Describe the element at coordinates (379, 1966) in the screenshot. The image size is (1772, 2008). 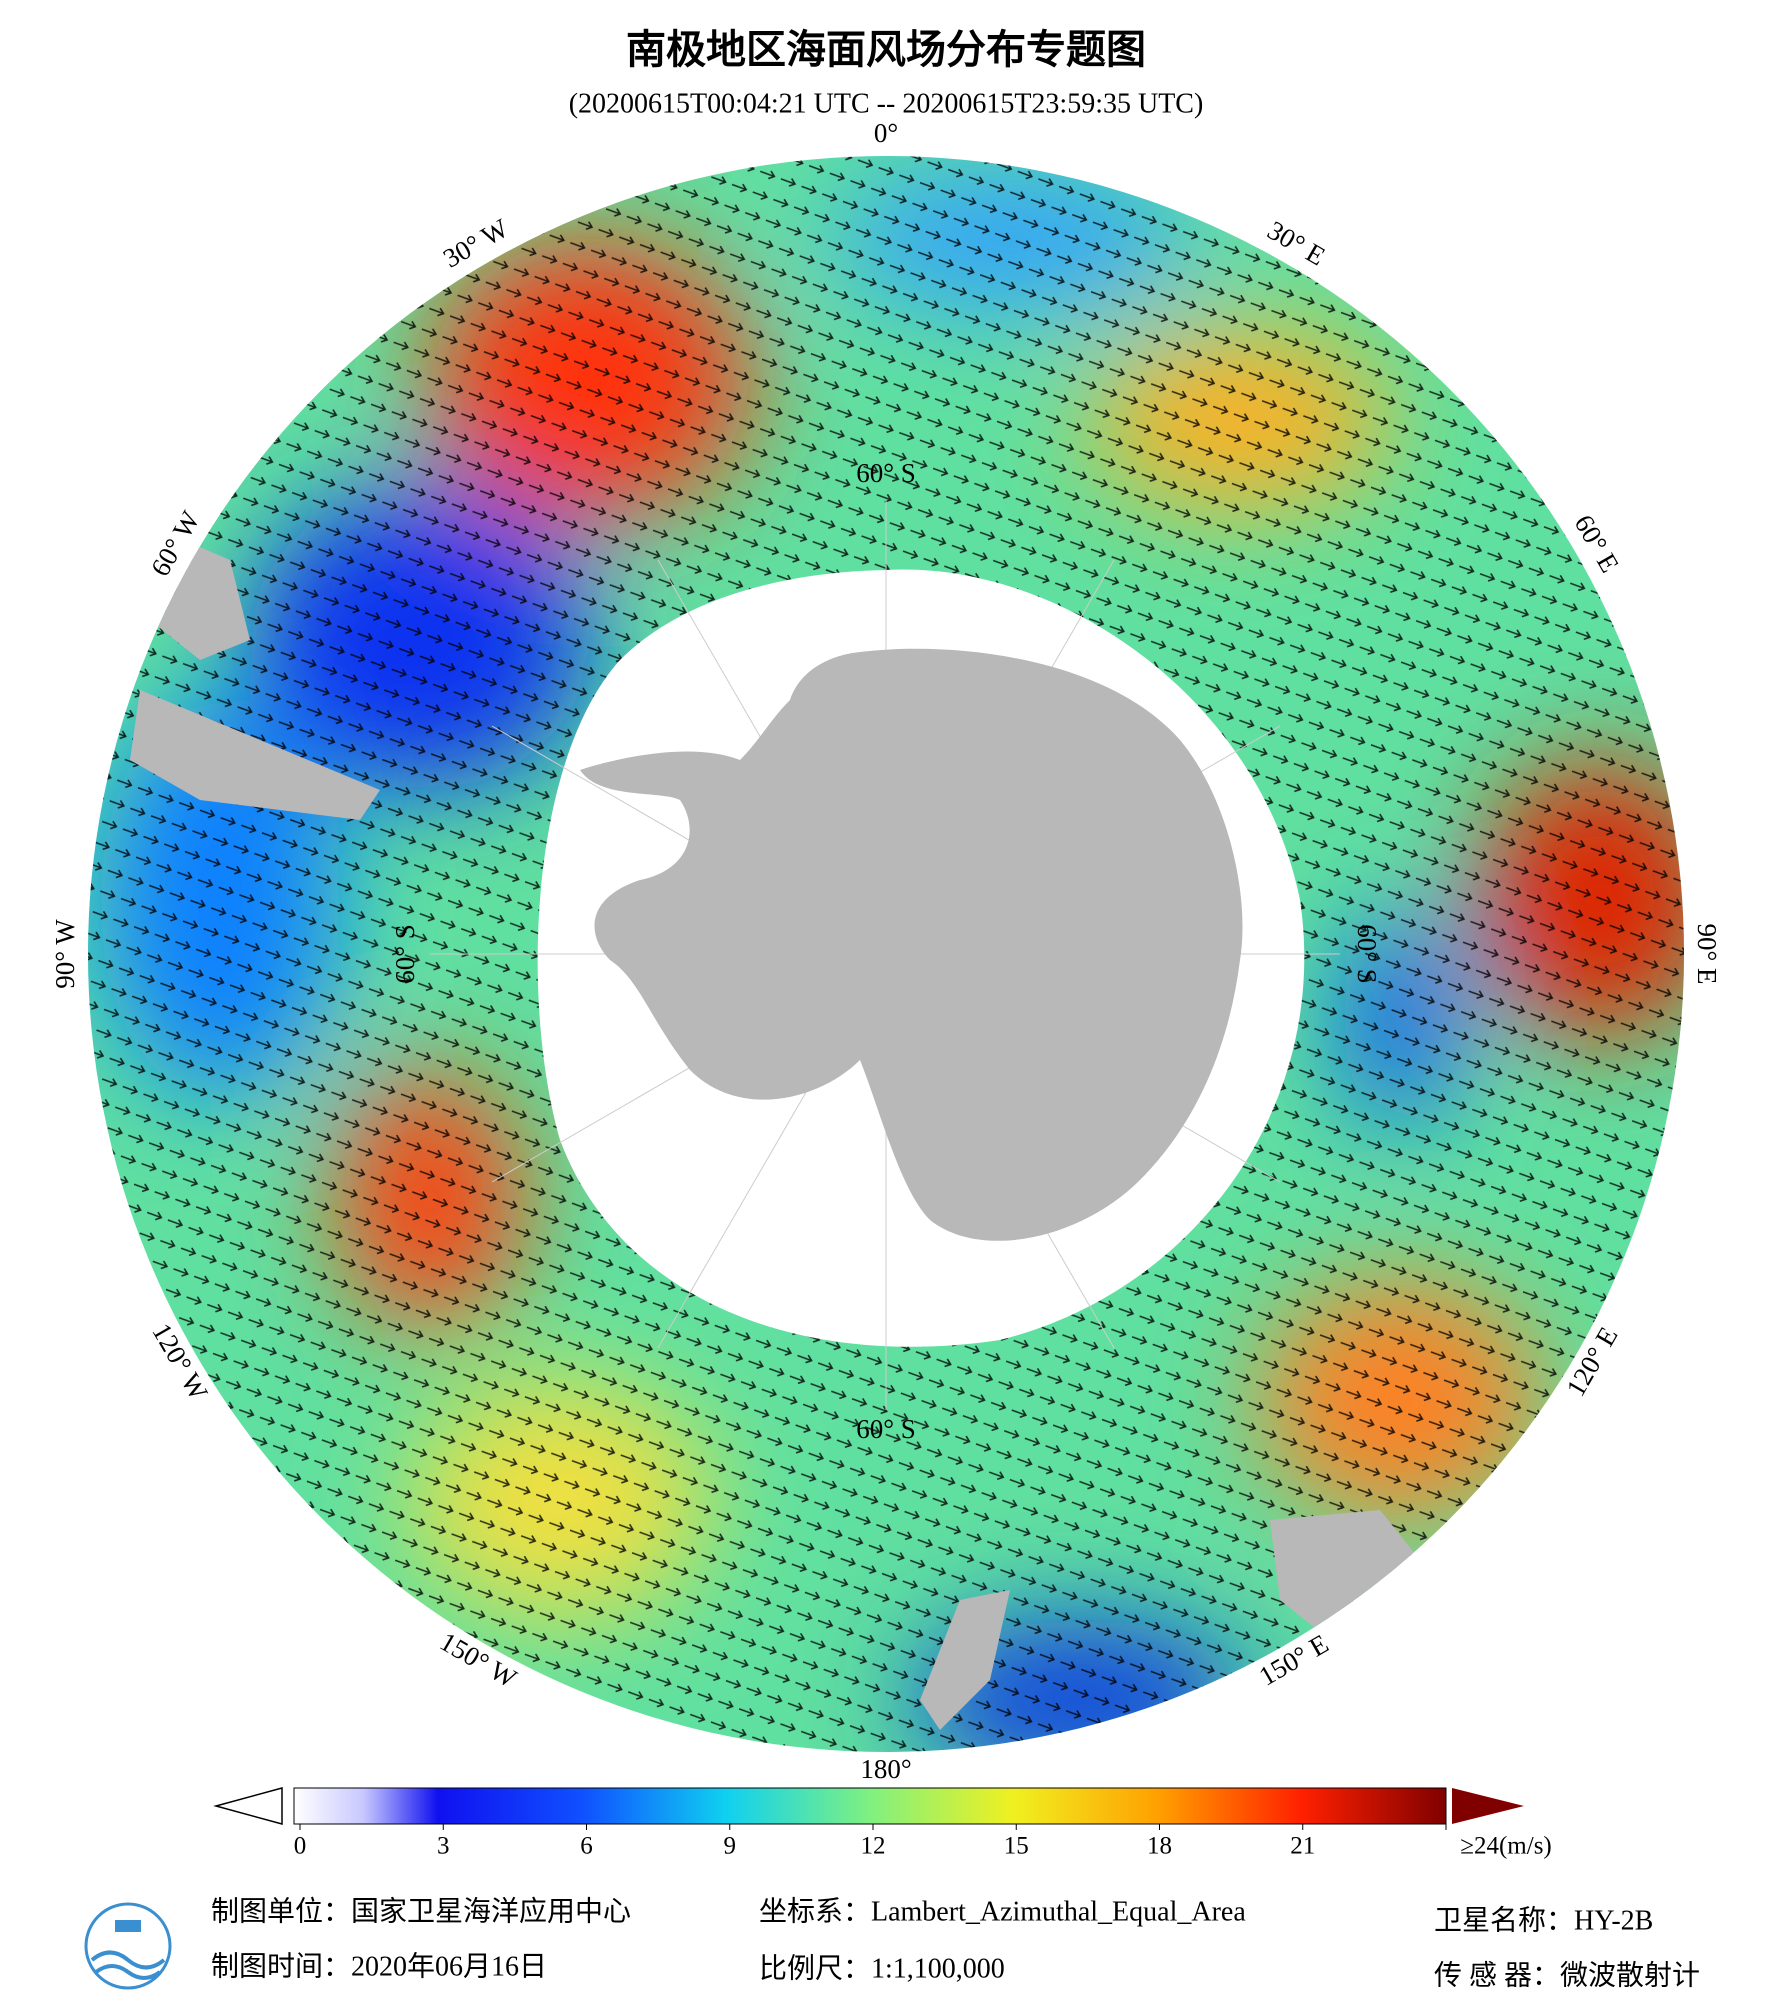
I see `footer-date: 制图时间：2020年06月16日` at that location.